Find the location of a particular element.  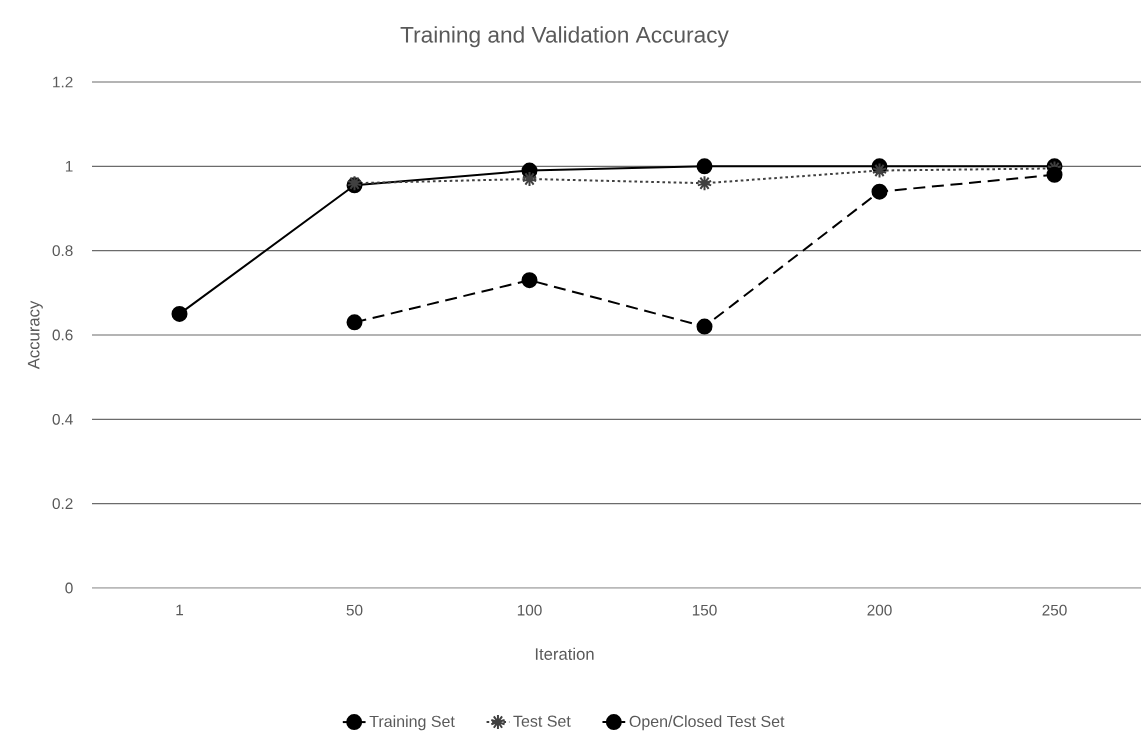

y-tick-label: 1.2 is located at coordinates (63, 82).